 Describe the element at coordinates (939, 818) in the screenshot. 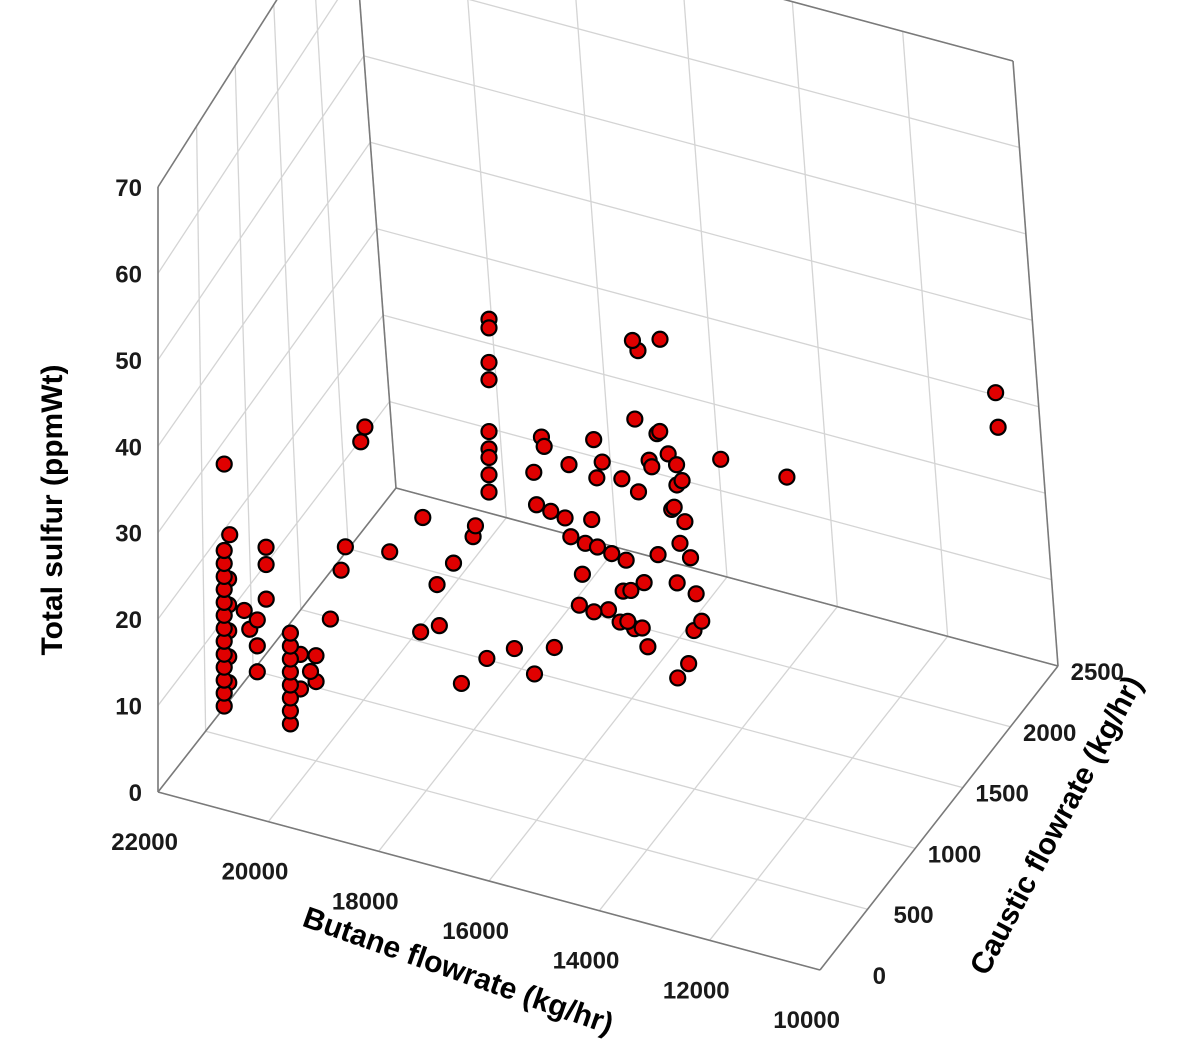

I see `y-axis-line` at that location.